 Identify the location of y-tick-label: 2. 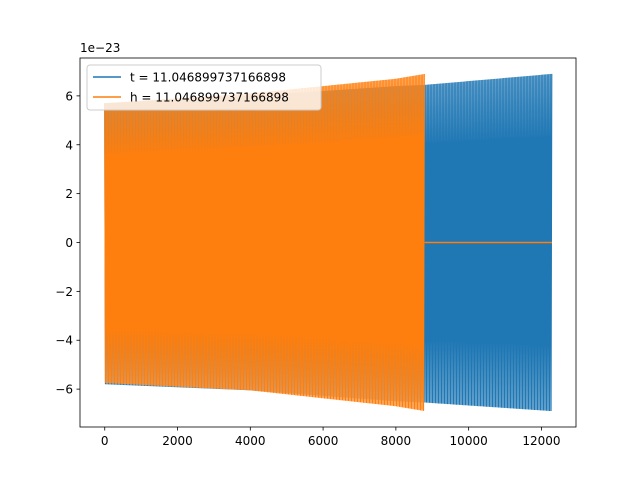
(69, 194).